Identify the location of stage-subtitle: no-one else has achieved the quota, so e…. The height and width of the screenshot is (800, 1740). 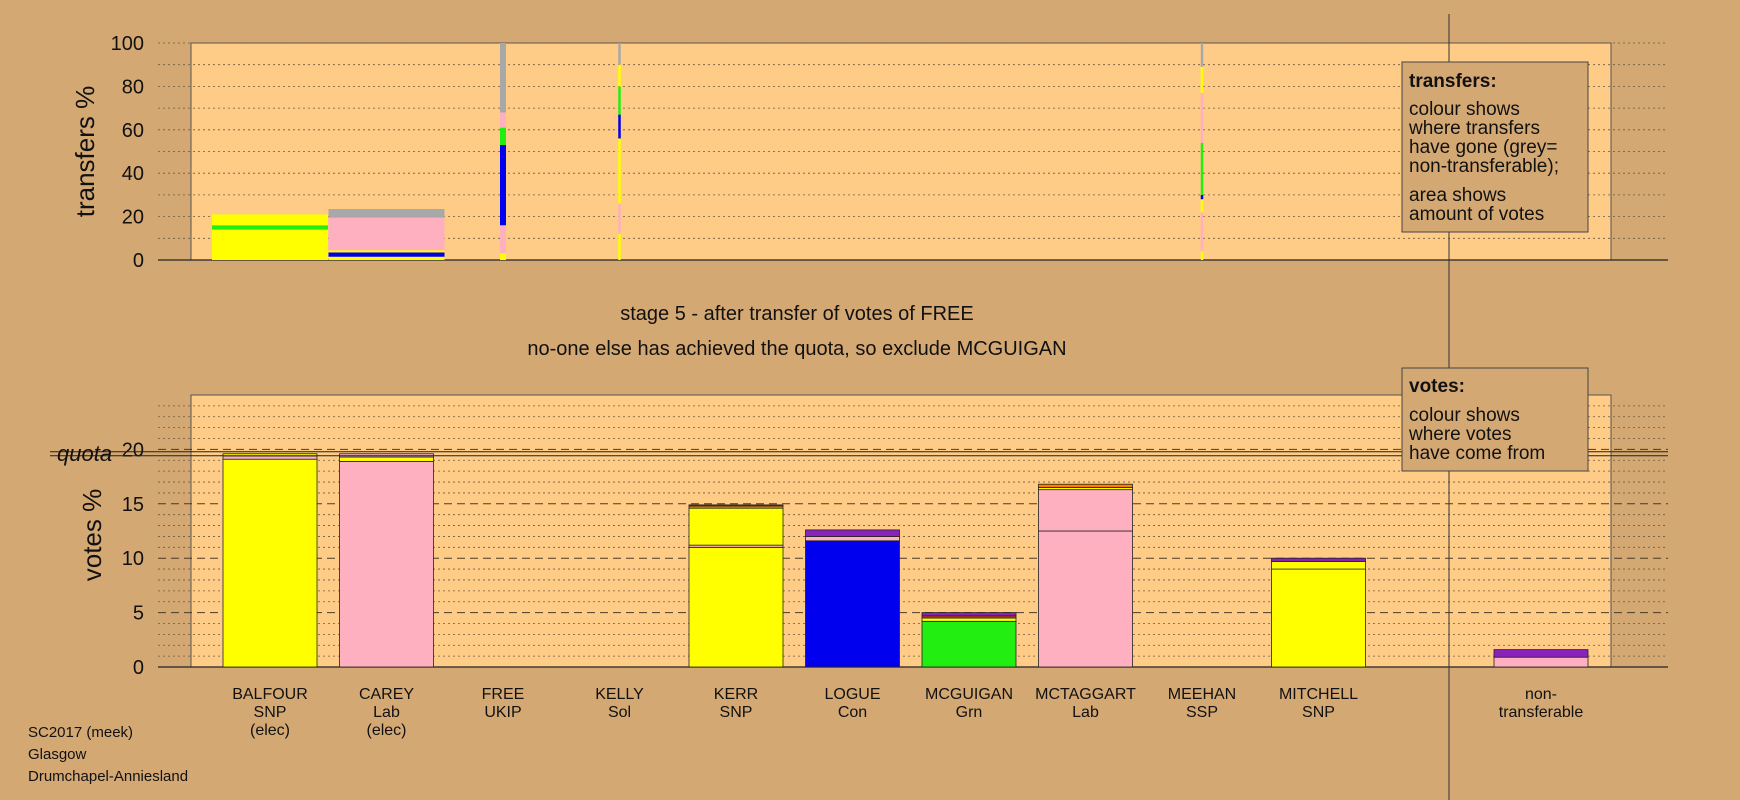
(796, 349).